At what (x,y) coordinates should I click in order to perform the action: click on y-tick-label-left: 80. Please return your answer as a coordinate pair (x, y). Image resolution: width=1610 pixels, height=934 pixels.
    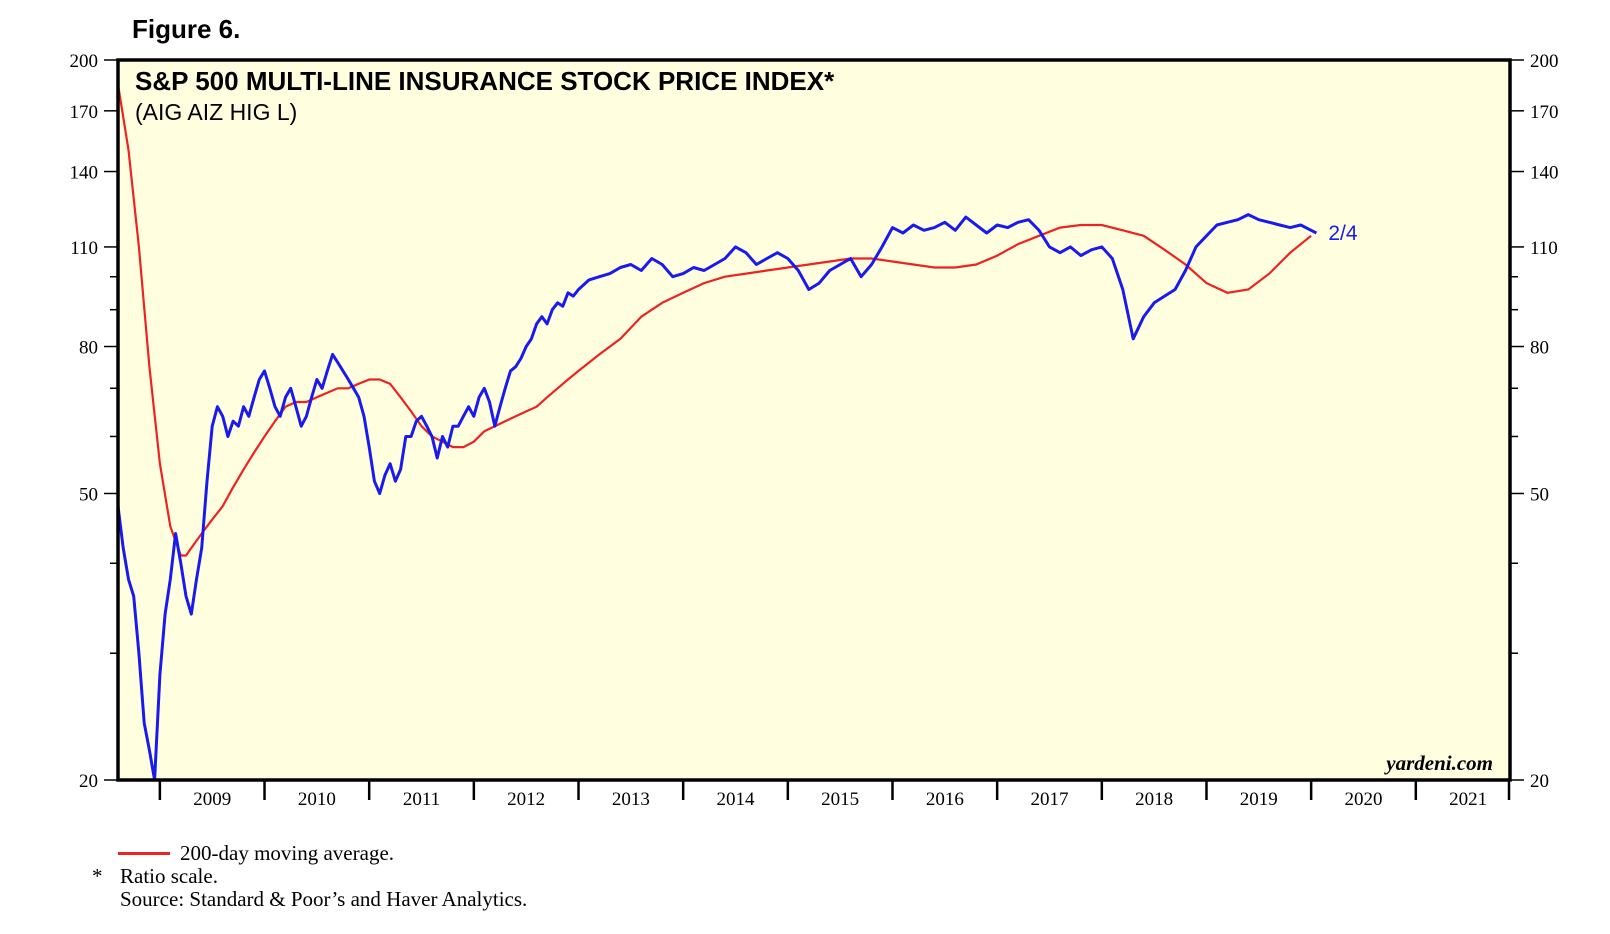
    Looking at the image, I should click on (88, 348).